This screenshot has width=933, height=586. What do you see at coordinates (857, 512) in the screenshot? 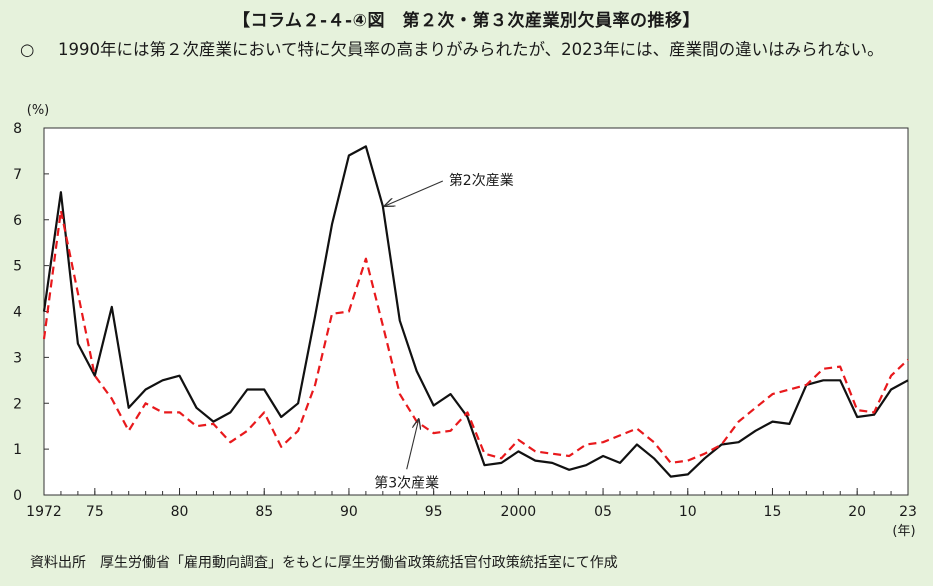
I see `x-tick-label: 20` at bounding box center [857, 512].